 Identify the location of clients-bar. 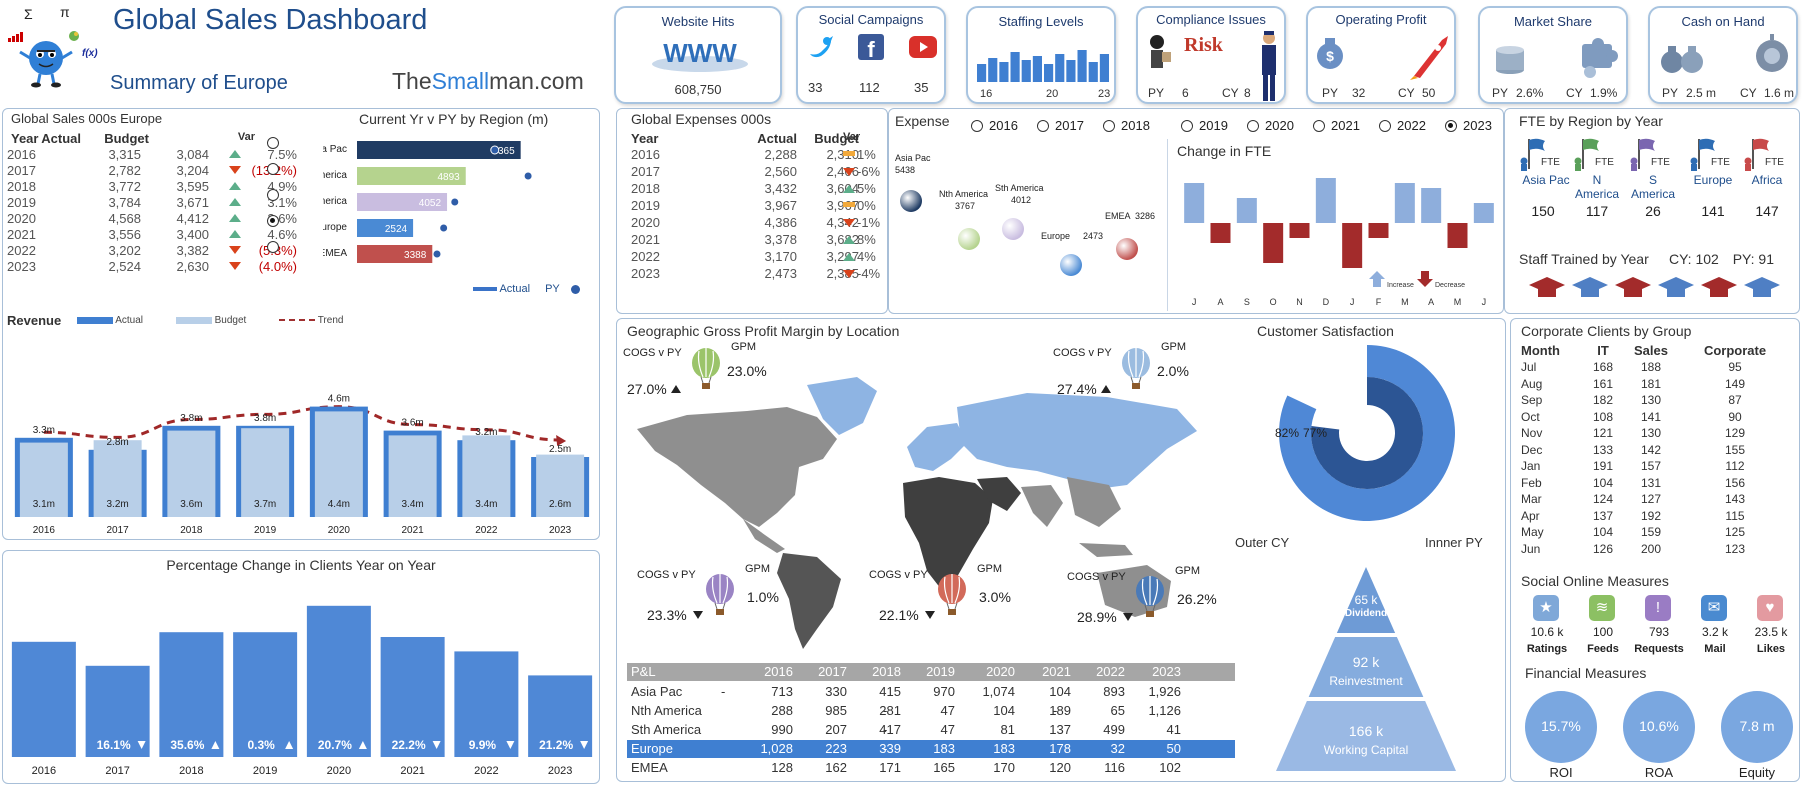
(412, 697).